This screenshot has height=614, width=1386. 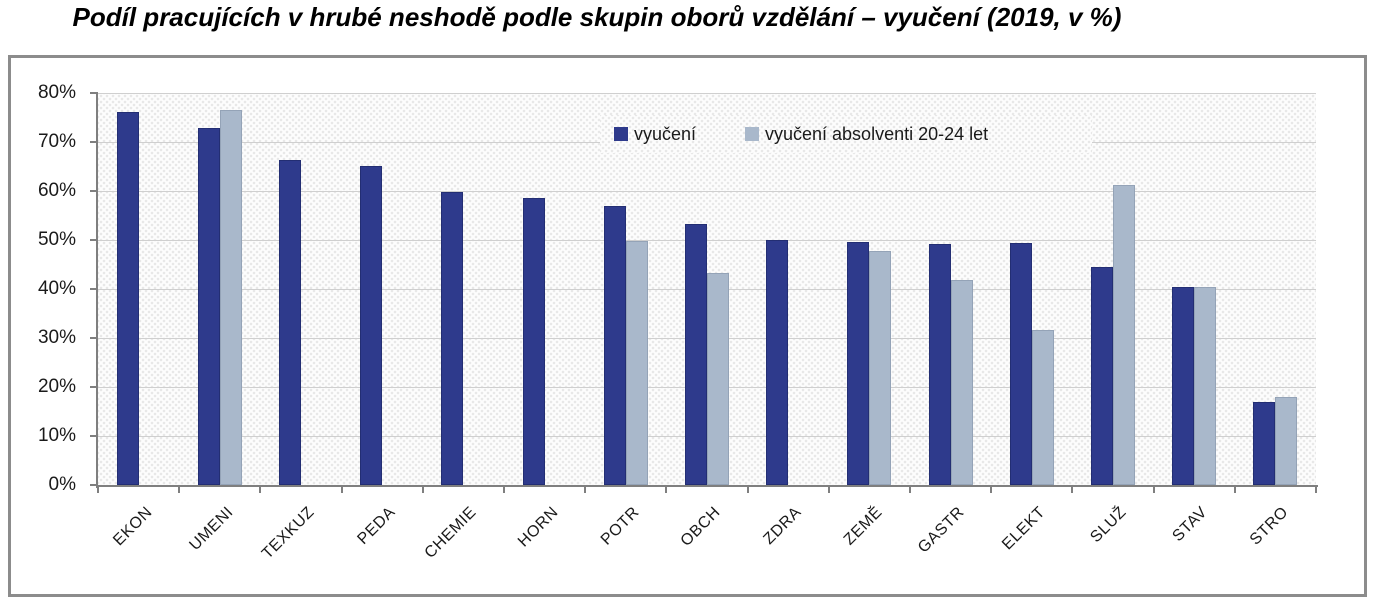 I want to click on y-axis-label-70: 70%, so click(x=56, y=141).